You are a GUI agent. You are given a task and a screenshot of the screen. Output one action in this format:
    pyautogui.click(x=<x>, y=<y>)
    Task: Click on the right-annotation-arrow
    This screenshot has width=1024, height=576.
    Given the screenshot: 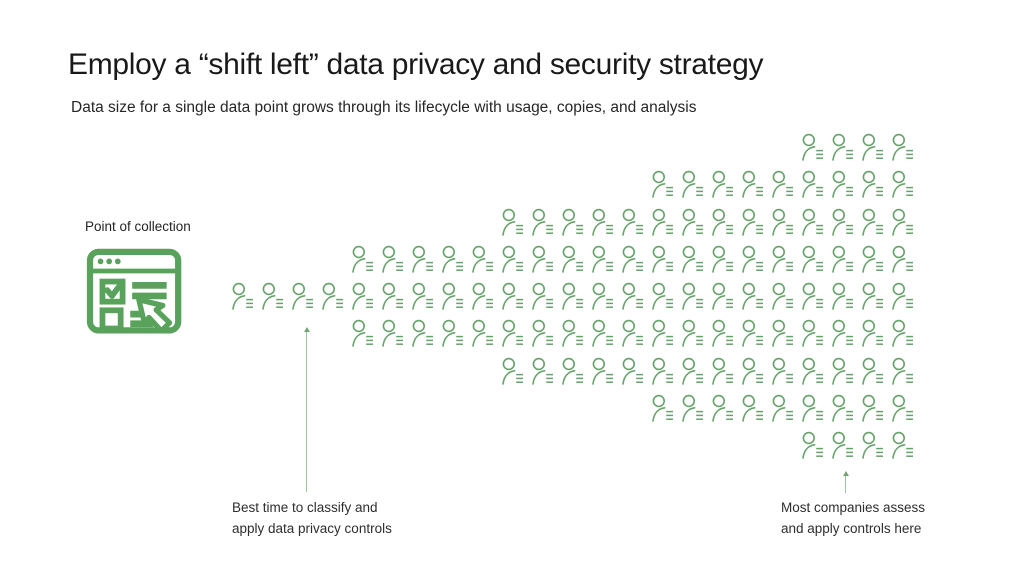 What is the action you would take?
    pyautogui.click(x=845, y=482)
    